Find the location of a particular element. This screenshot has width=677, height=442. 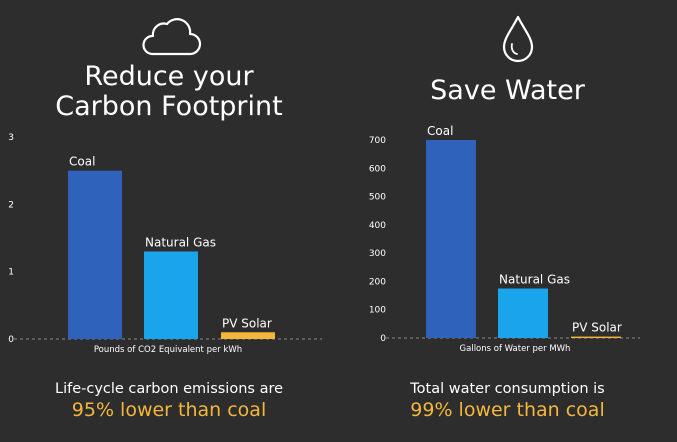

carbon-summary-text: Life-cycle carbon emissions are is located at coordinates (169, 389).